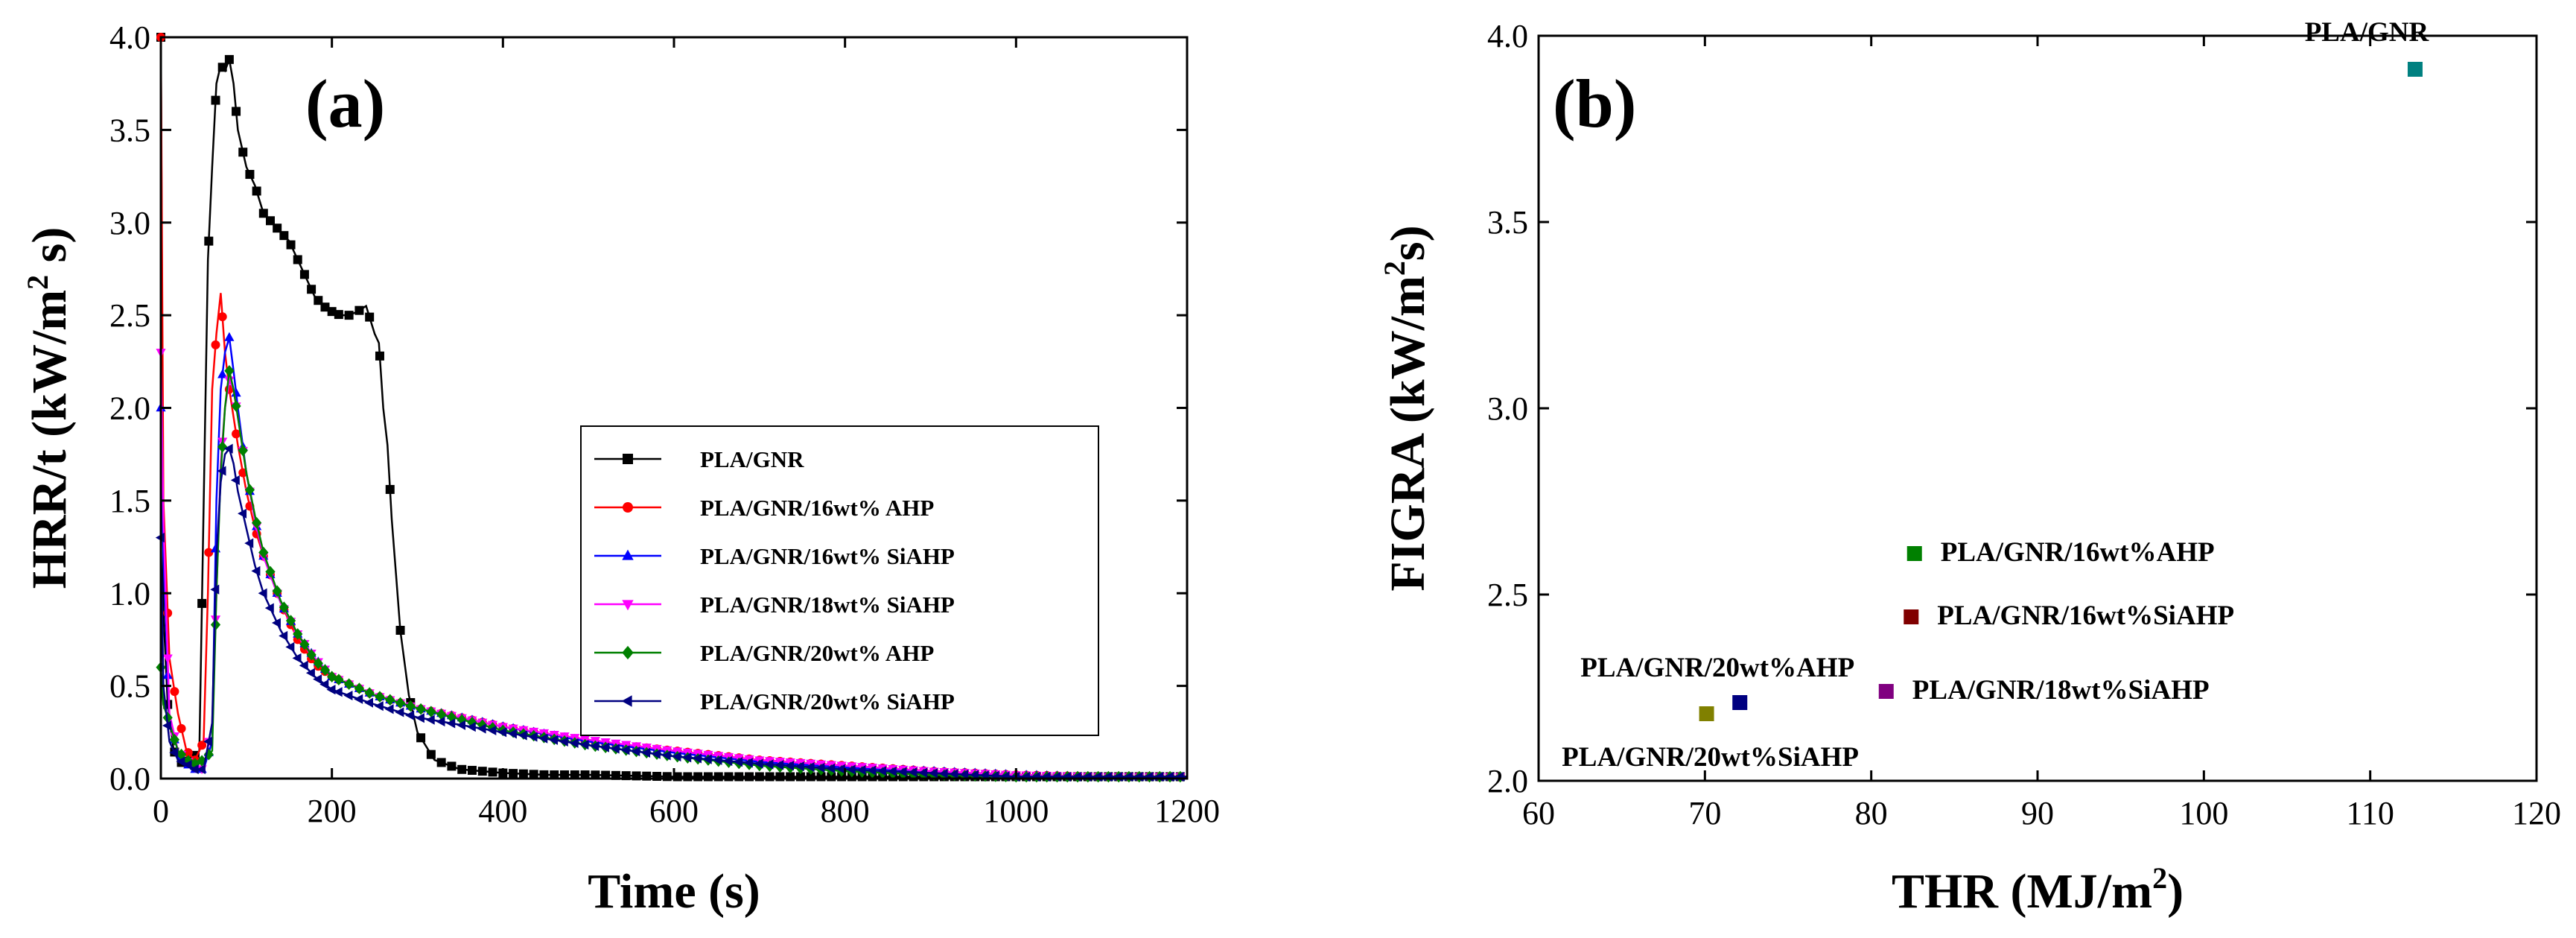  Describe the element at coordinates (49, 251) in the screenshot. I see `hrr-y-axis-title-end: s)` at that location.